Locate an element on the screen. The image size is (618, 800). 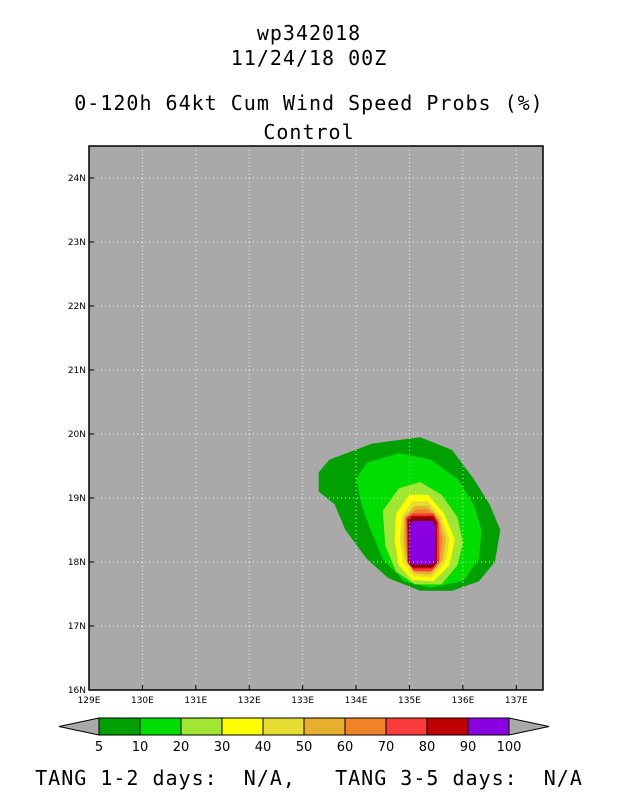
run-subtitle: Control is located at coordinates (309, 132).